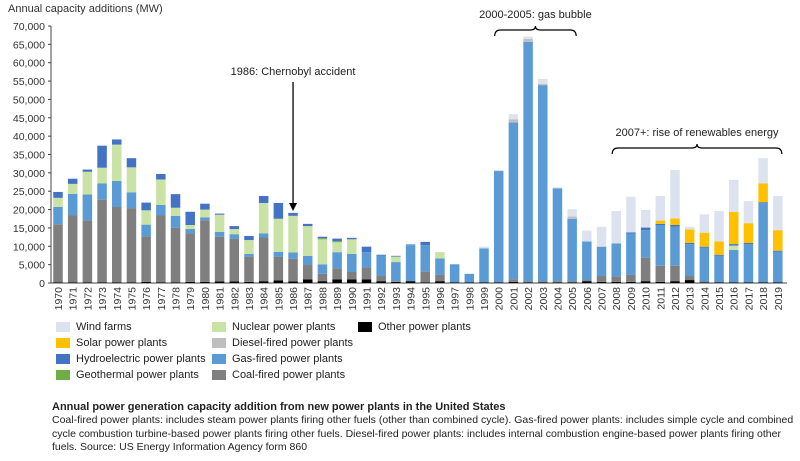 This screenshot has height=461, width=800. I want to click on bar-segment-1984-nuclear-power-plants, so click(263, 218).